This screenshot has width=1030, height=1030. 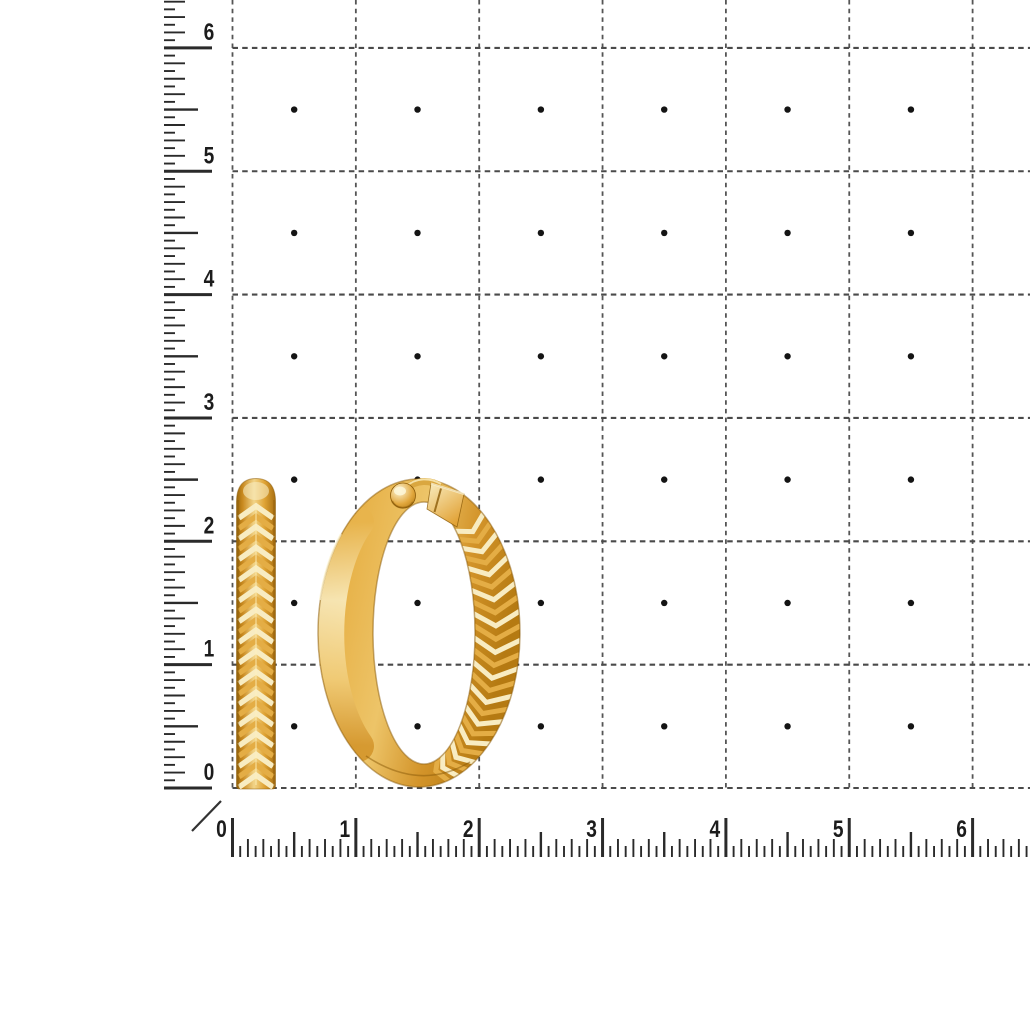 I want to click on hoop-polished-sheen, so click(x=346, y=634).